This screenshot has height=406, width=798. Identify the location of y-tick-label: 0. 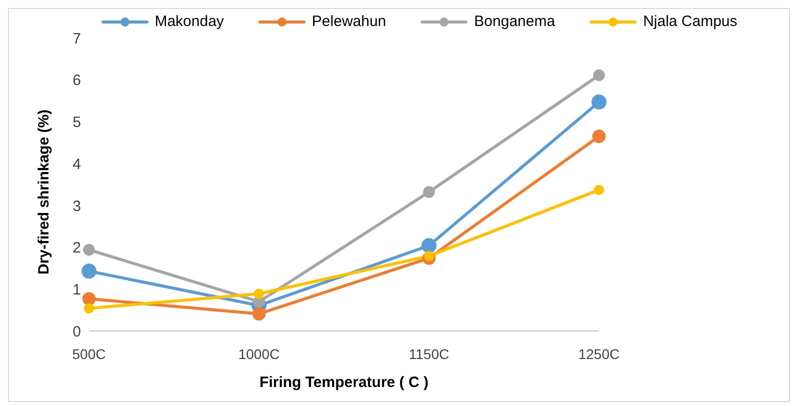
(76, 331).